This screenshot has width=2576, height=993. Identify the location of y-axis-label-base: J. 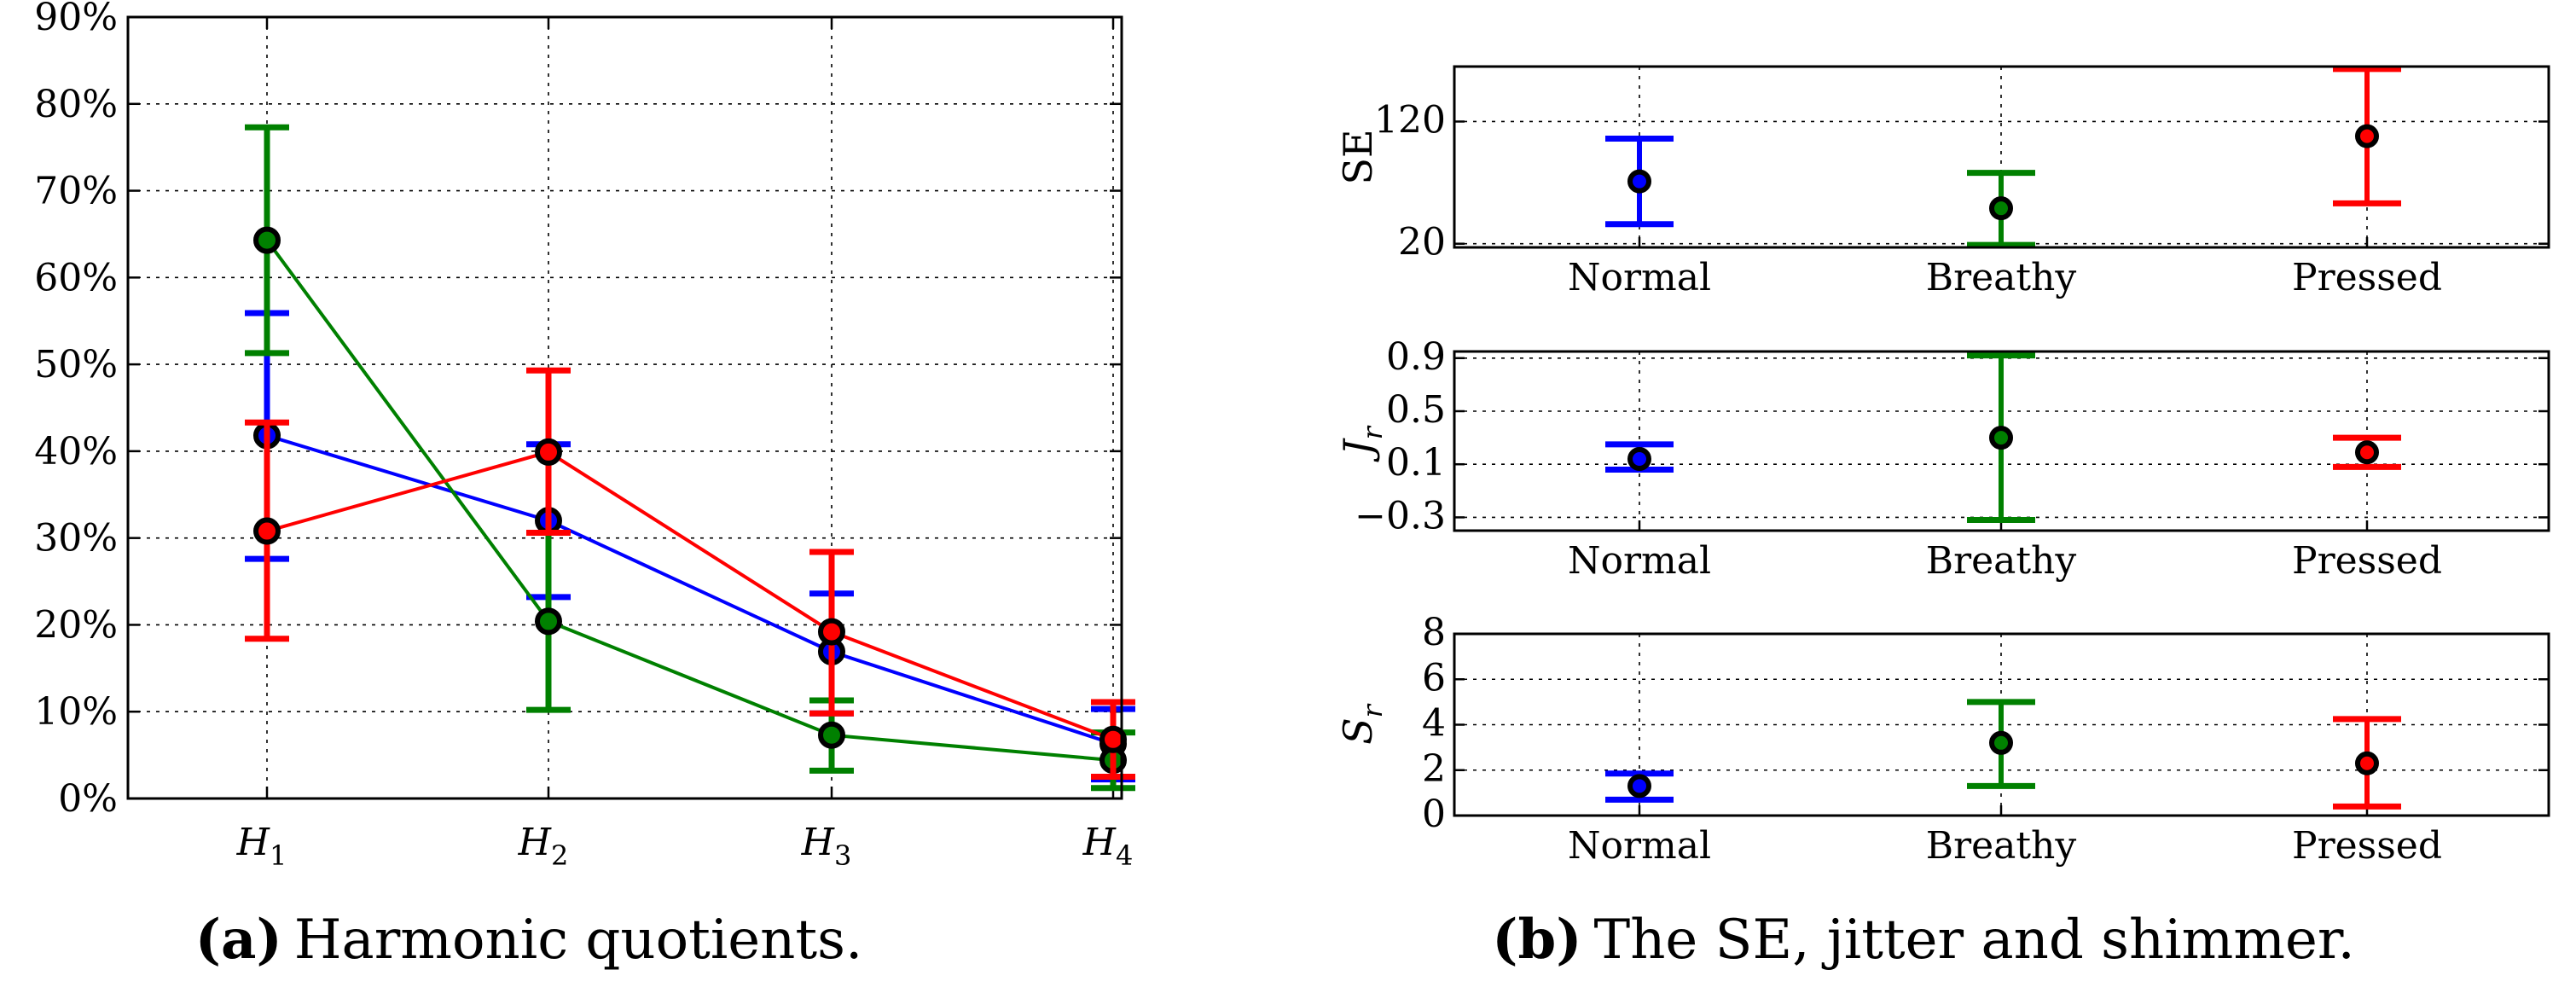
(1358, 450).